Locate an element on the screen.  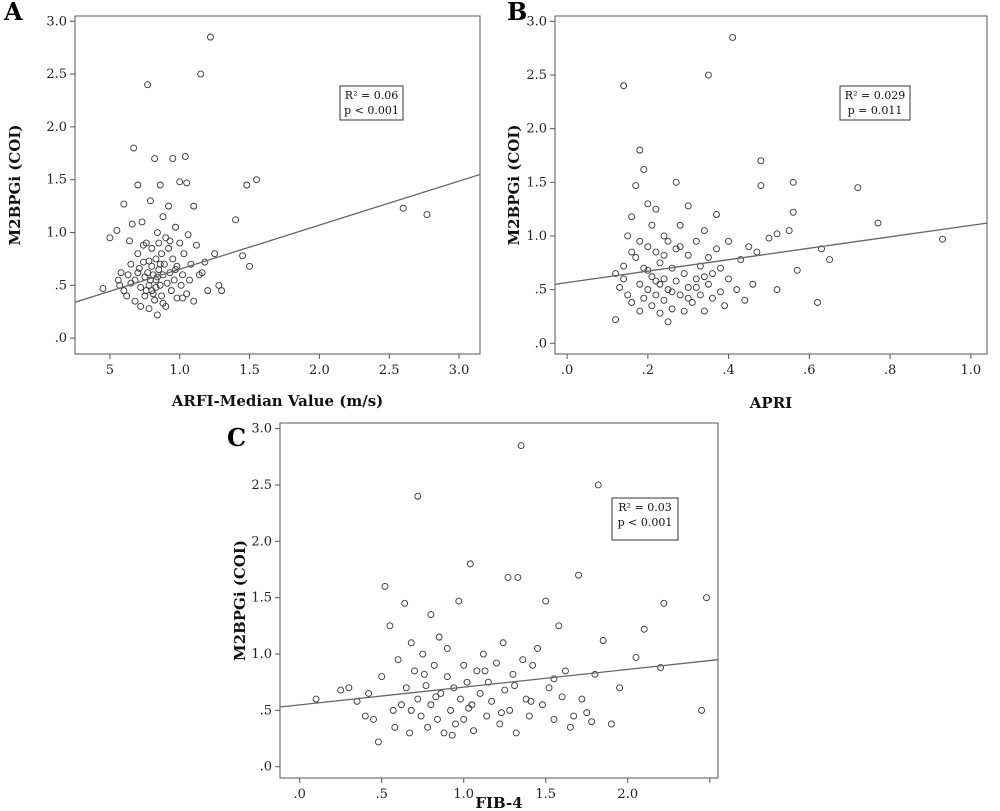
regression-line is located at coordinates (277, 238).